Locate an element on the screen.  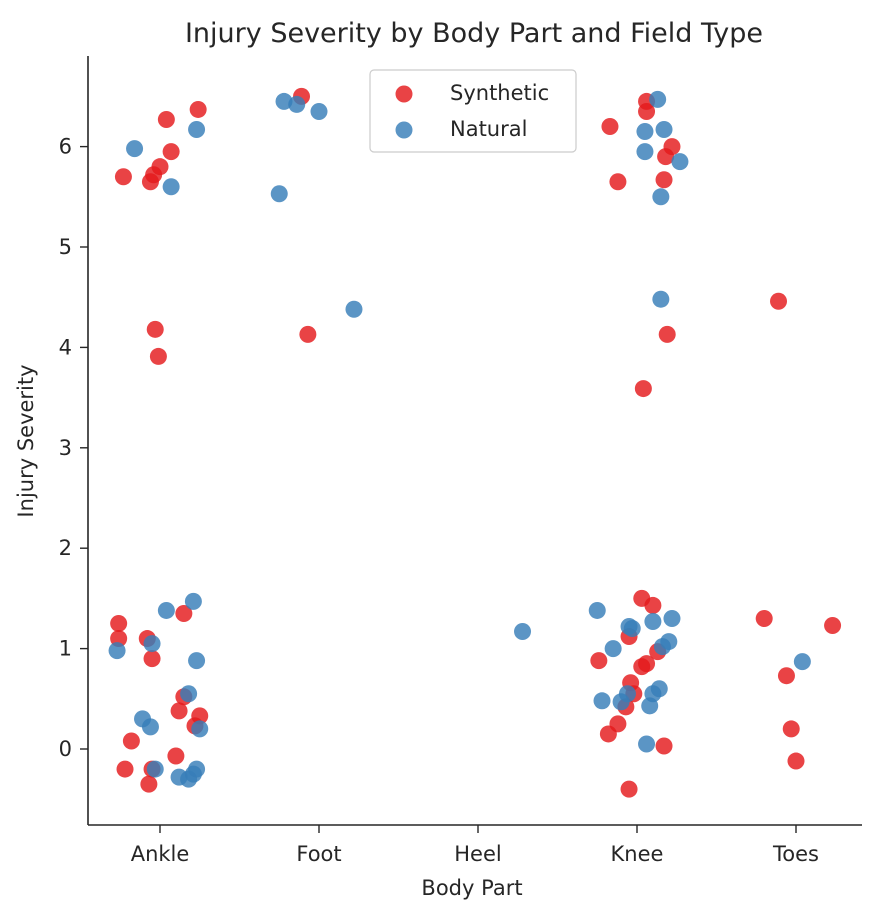
legend-label-natural: Natural is located at coordinates (488, 129).